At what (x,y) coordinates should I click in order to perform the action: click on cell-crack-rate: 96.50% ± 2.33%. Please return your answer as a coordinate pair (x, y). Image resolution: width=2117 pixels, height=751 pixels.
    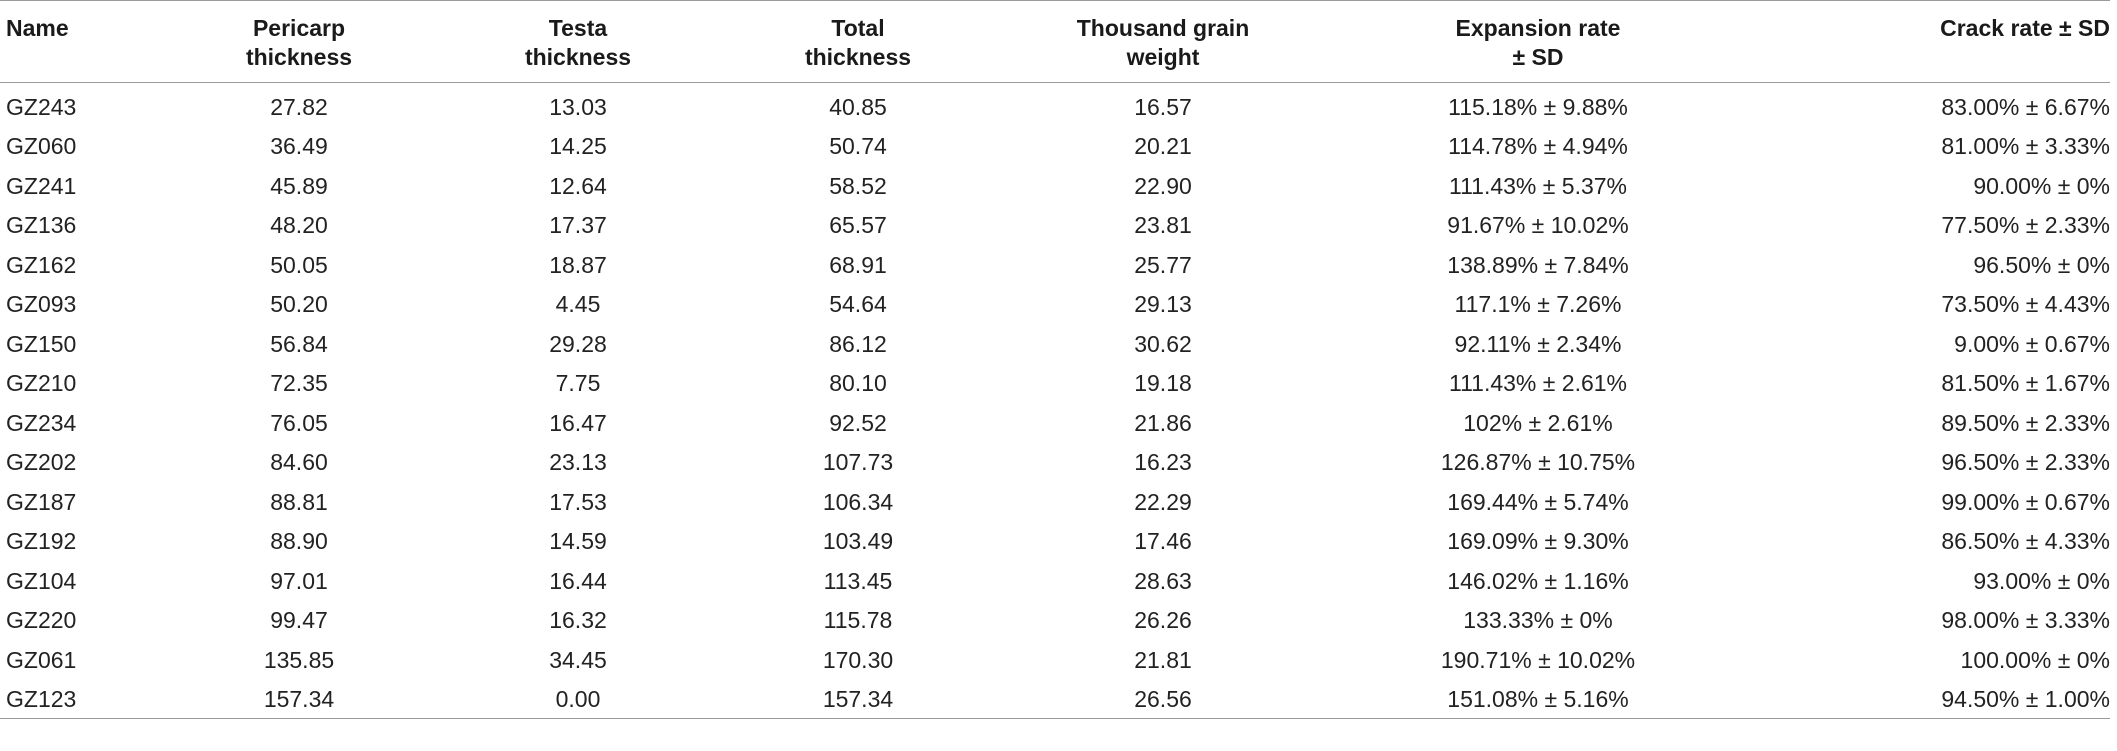
    Looking at the image, I should click on (2025, 462).